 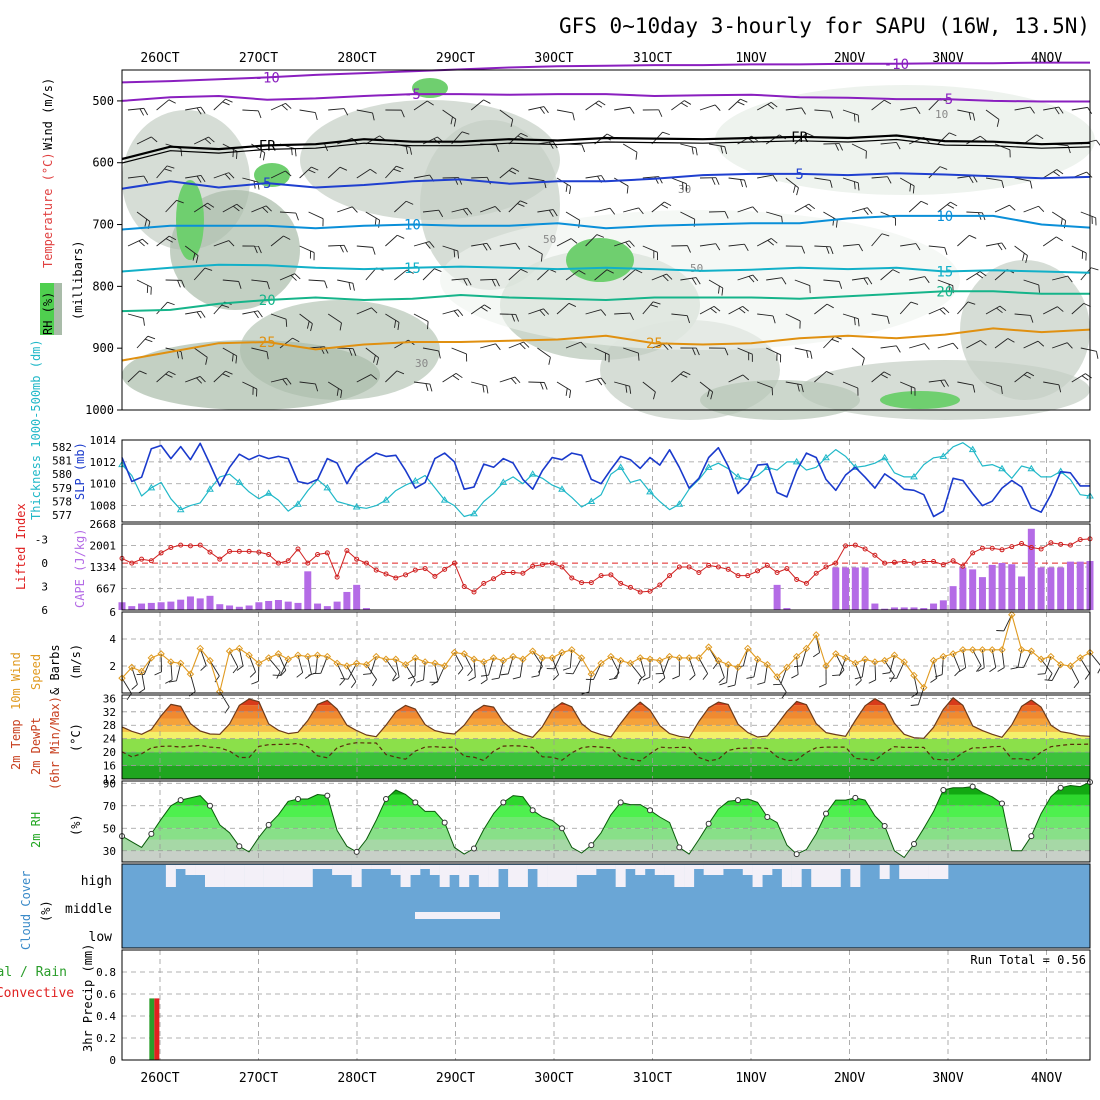 What do you see at coordinates (200, 604) in the screenshot?
I see `cape-bar` at bounding box center [200, 604].